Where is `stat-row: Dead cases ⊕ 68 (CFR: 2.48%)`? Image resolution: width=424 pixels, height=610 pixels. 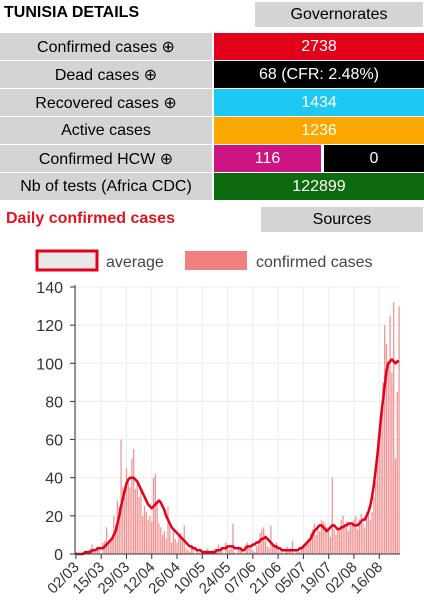
stat-row: Dead cases ⊕ 68 (CFR: 2.48%) is located at coordinates (212, 74).